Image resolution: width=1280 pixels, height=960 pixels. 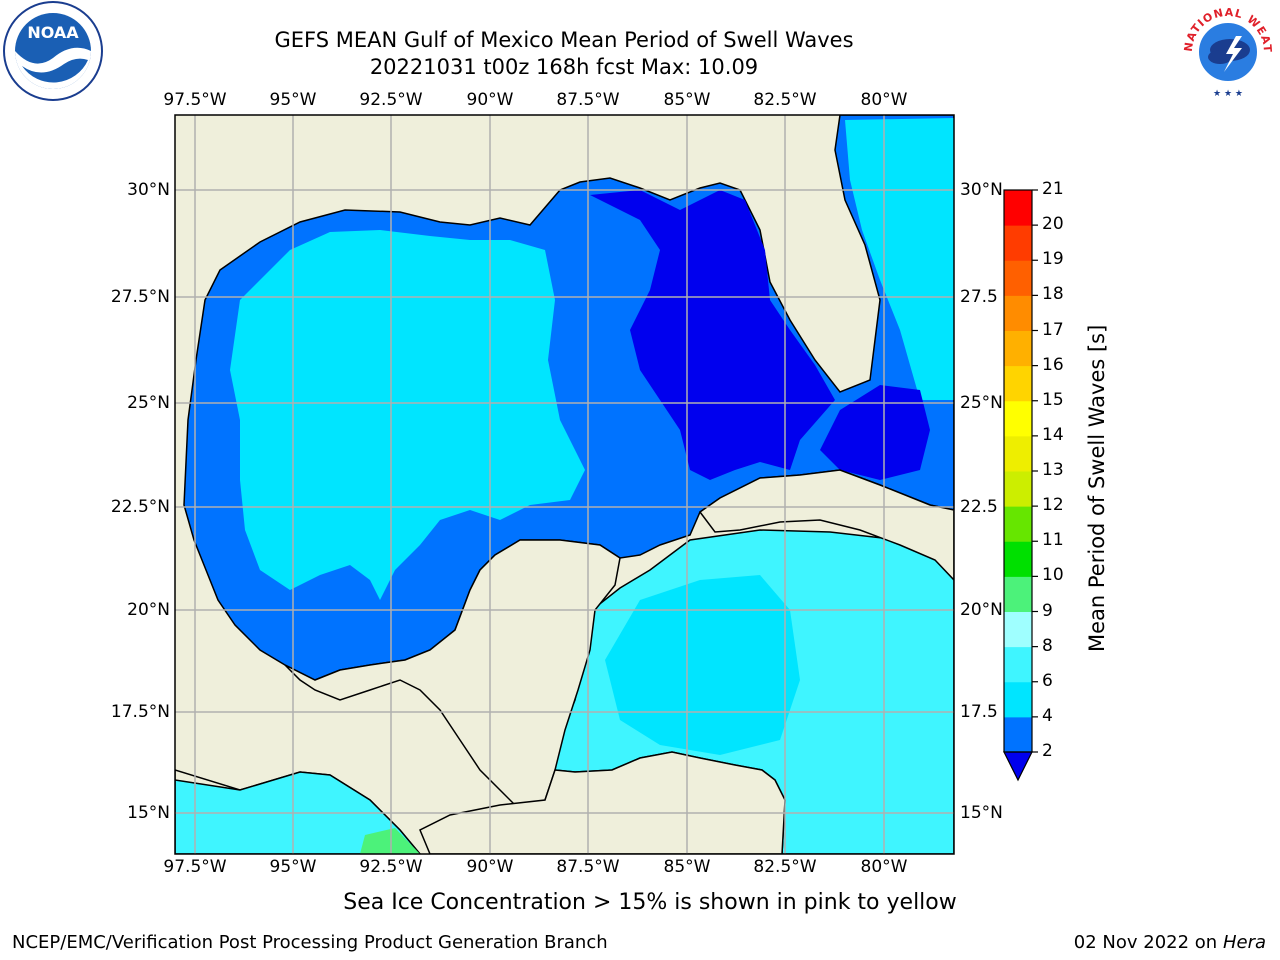 What do you see at coordinates (1053, 189) in the screenshot?
I see `colorbar-tick-label: 21` at bounding box center [1053, 189].